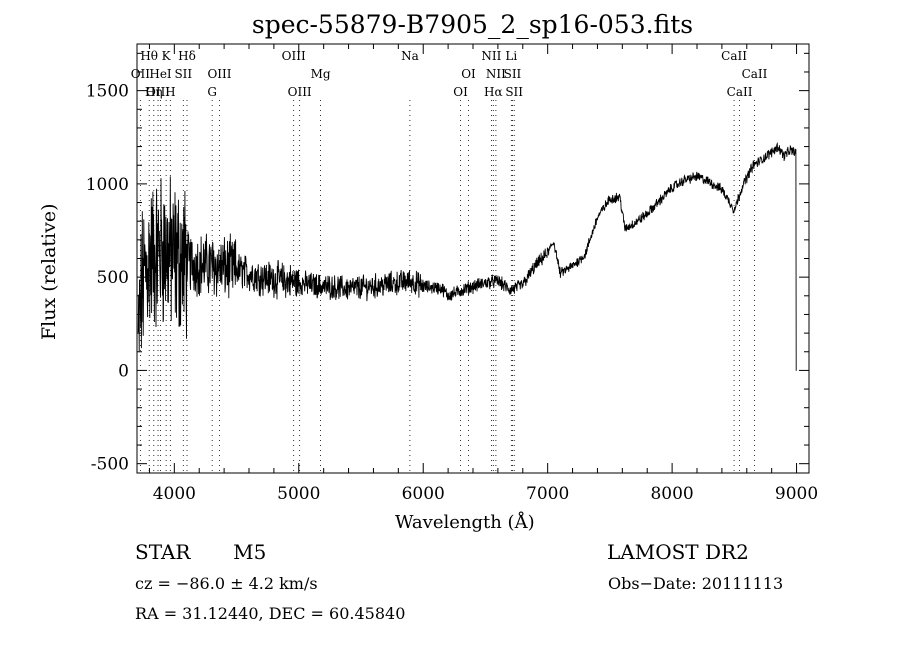 The height and width of the screenshot is (650, 900). I want to click on y-tick-label: 1500, so click(107, 92).